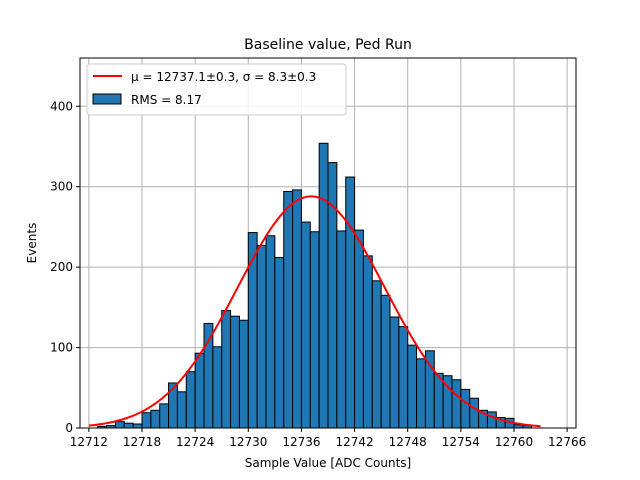 The width and height of the screenshot is (640, 480). Describe the element at coordinates (61, 187) in the screenshot. I see `y-tick-label: 300` at that location.